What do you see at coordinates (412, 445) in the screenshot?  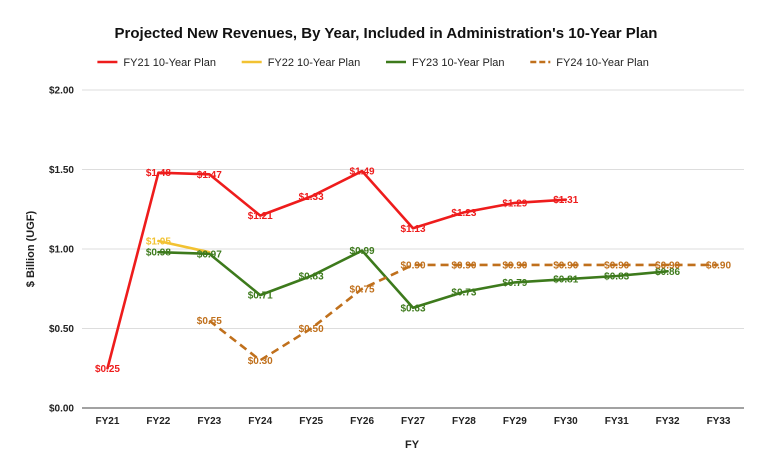 I see `x-axis-title: FY` at bounding box center [412, 445].